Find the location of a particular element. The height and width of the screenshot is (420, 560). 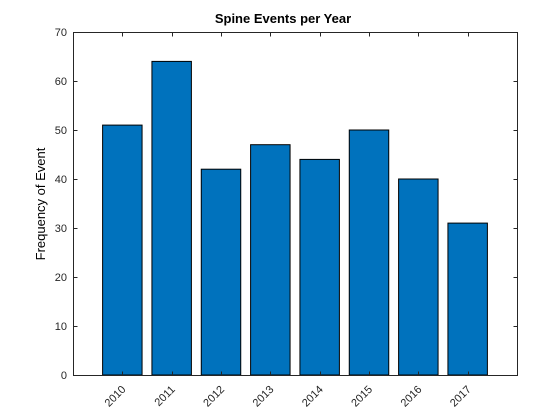

x-tick-label: 2014 is located at coordinates (313, 397).